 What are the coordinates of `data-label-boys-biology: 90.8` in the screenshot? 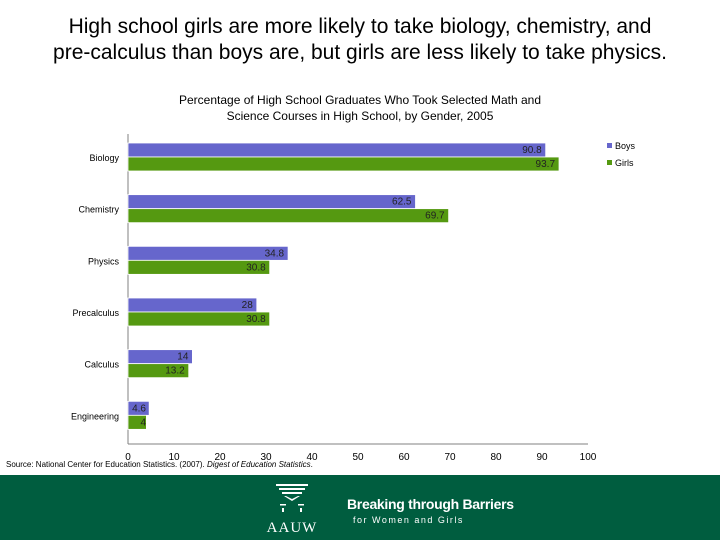 It's located at (532, 150).